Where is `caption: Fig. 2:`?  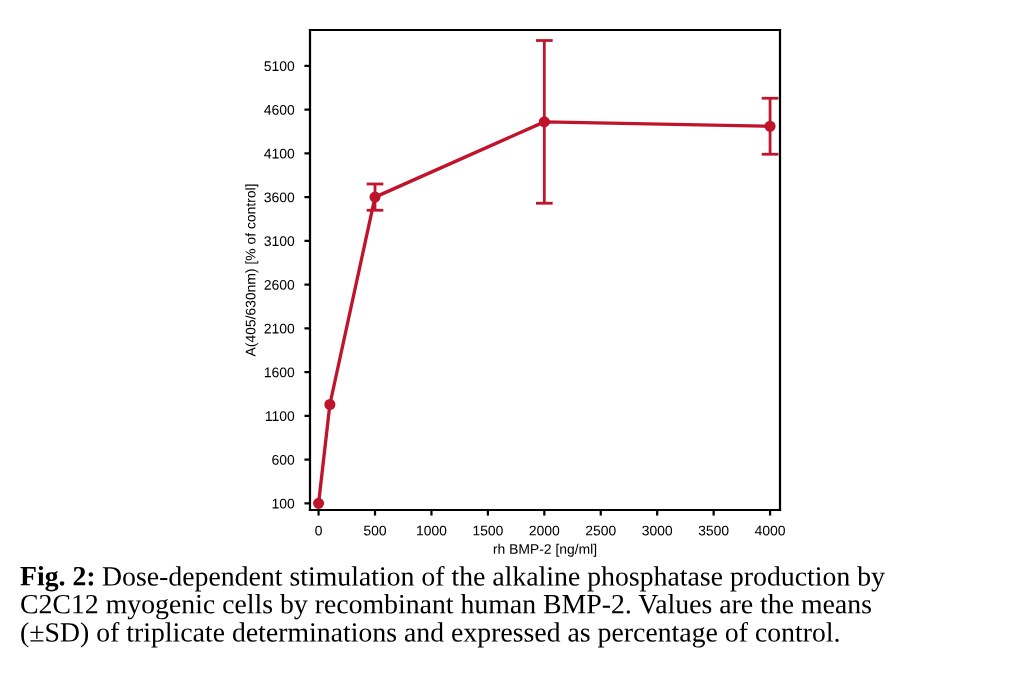 caption: Fig. 2: is located at coordinates (57, 579).